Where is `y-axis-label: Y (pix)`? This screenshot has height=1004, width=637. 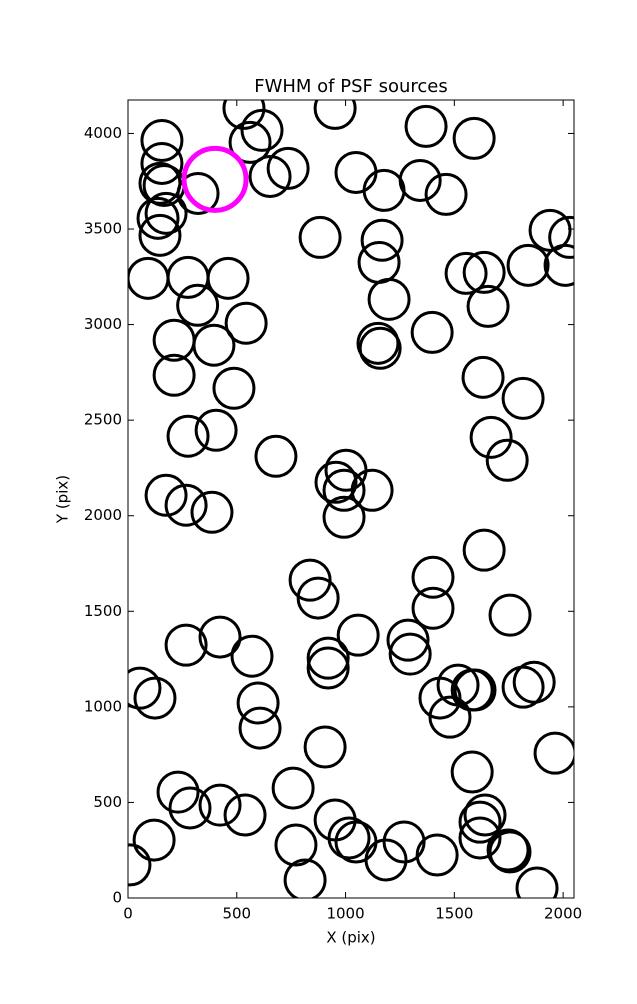 y-axis-label: Y (pix) is located at coordinates (63, 499).